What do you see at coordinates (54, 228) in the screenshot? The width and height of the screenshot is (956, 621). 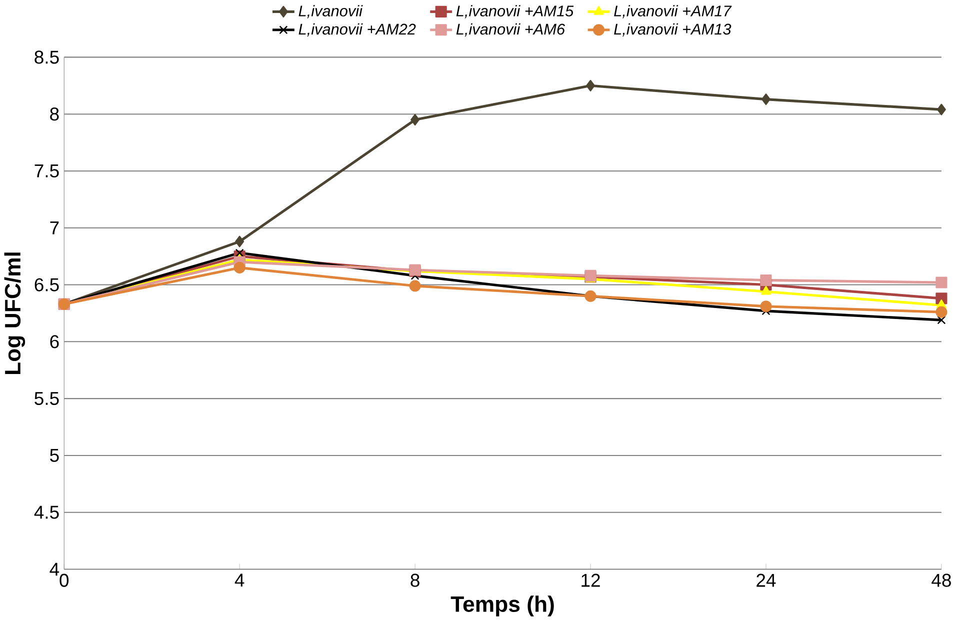 I see `y-tick-label: 7` at bounding box center [54, 228].